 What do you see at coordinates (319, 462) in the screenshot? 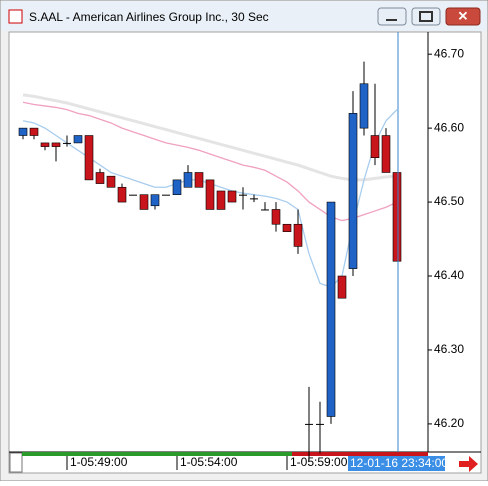
I see `x-tick-label: 1-05:59:00` at bounding box center [319, 462].